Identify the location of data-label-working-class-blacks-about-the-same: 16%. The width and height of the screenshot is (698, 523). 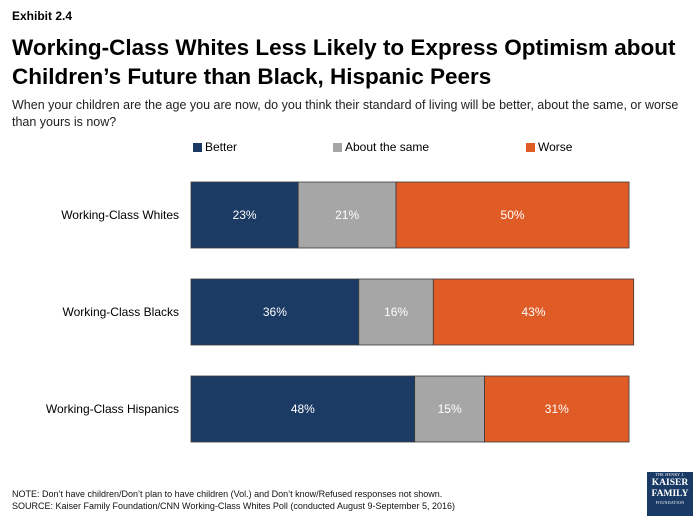
(396, 312).